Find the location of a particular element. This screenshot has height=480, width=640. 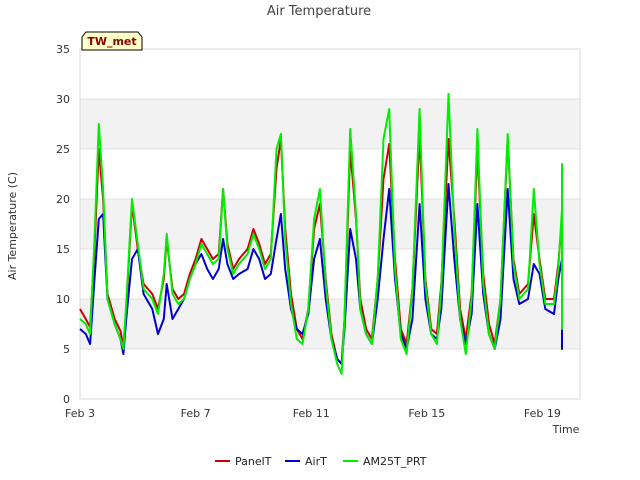

x-tick-labels: Feb 3 Feb 7 Feb 11 Feb 15 Feb 19 is located at coordinates (313, 413).